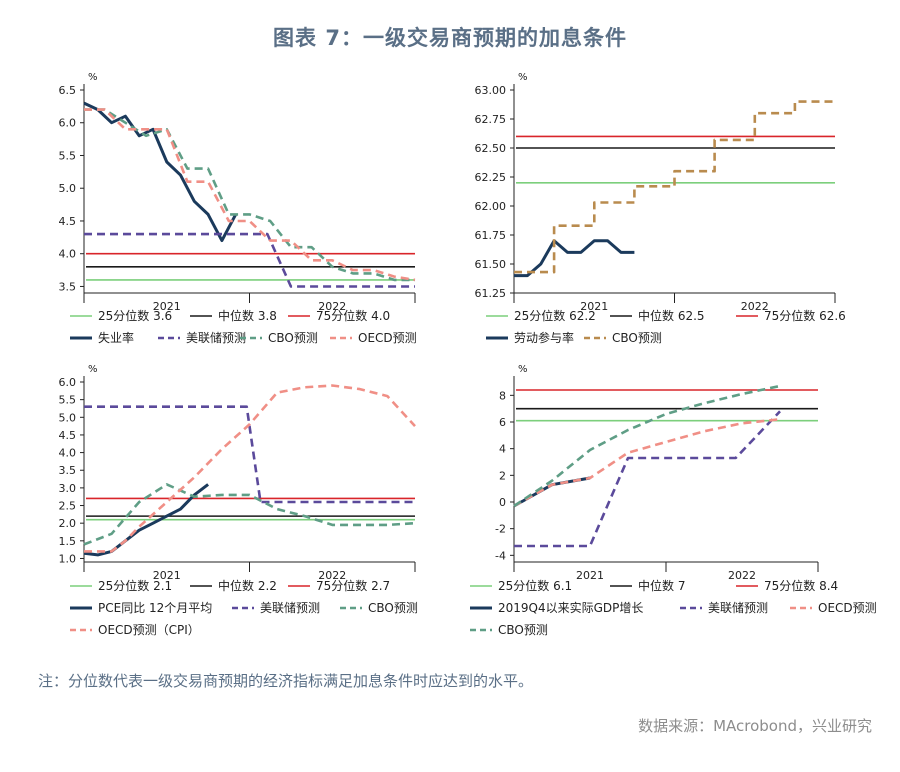  What do you see at coordinates (286, 681) in the screenshot?
I see `footnote: 注：分位数代表一级交易商预期的经济指标满足加息条件时应达到的水平。` at bounding box center [286, 681].